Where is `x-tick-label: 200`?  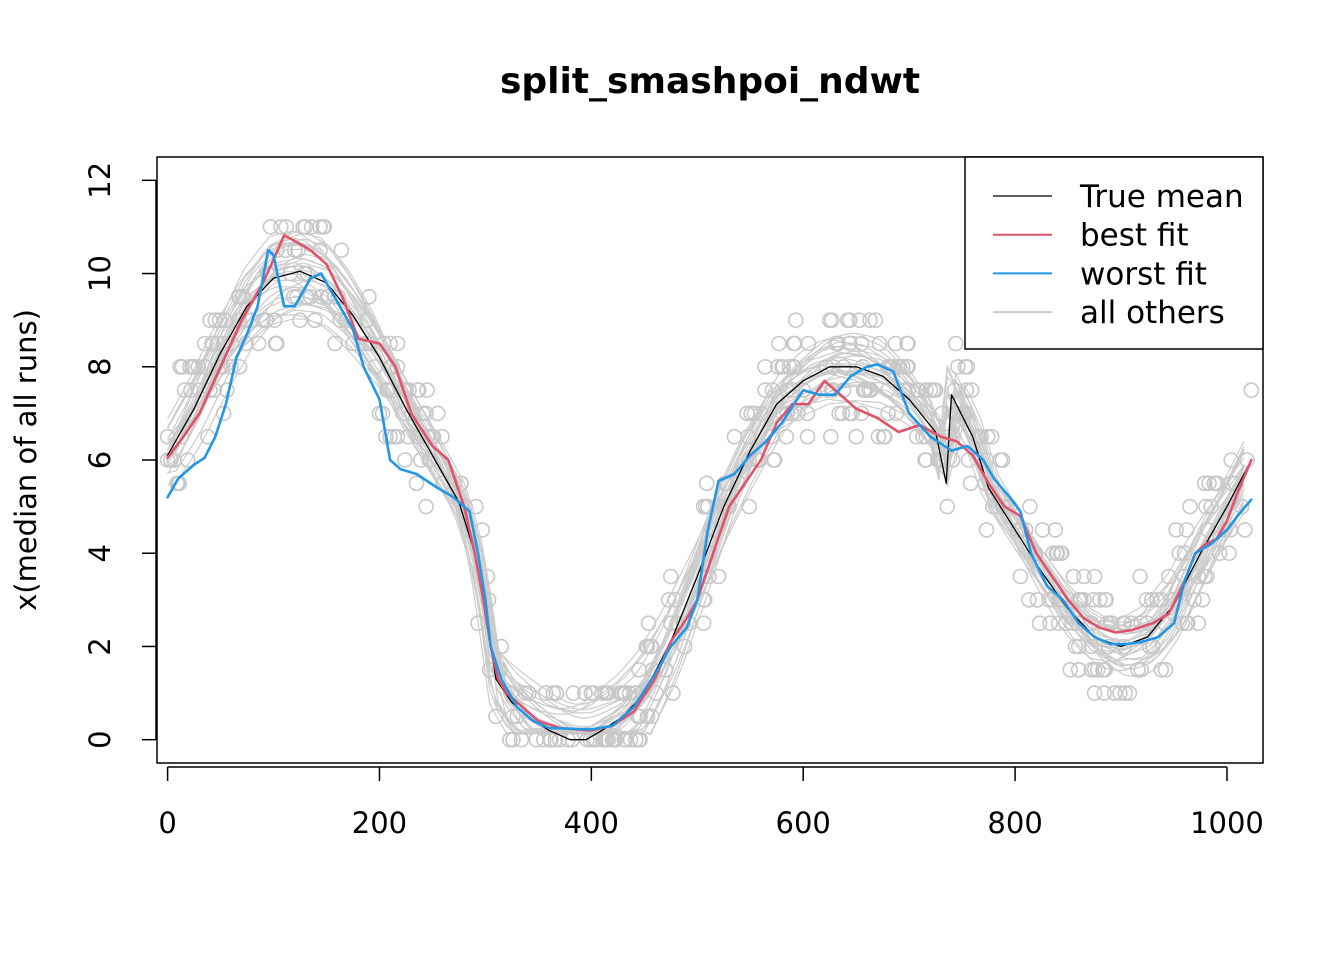 x-tick-label: 200 is located at coordinates (379, 823).